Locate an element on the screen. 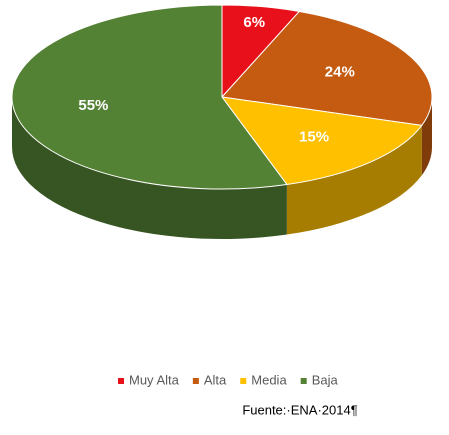  value-label: 6% is located at coordinates (254, 22).